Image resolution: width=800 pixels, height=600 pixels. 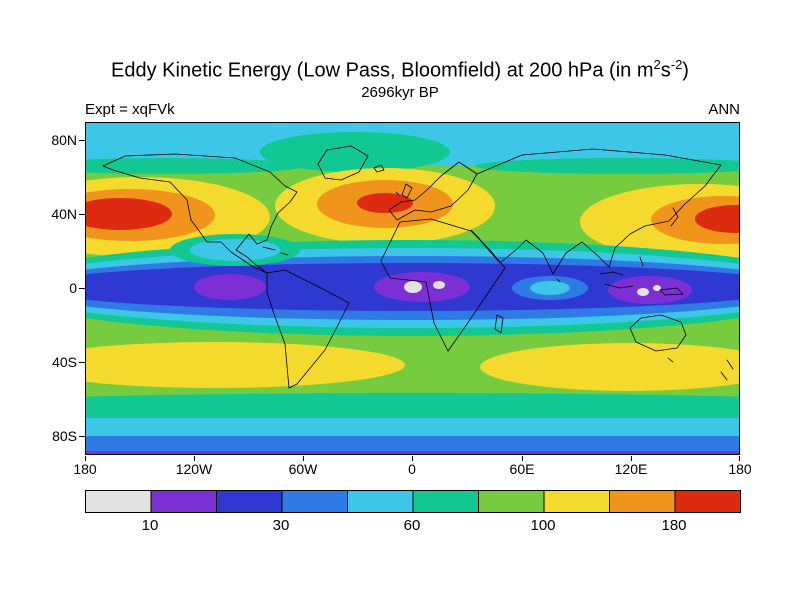 What do you see at coordinates (194, 469) in the screenshot?
I see `x-tick-label: 120W` at bounding box center [194, 469].